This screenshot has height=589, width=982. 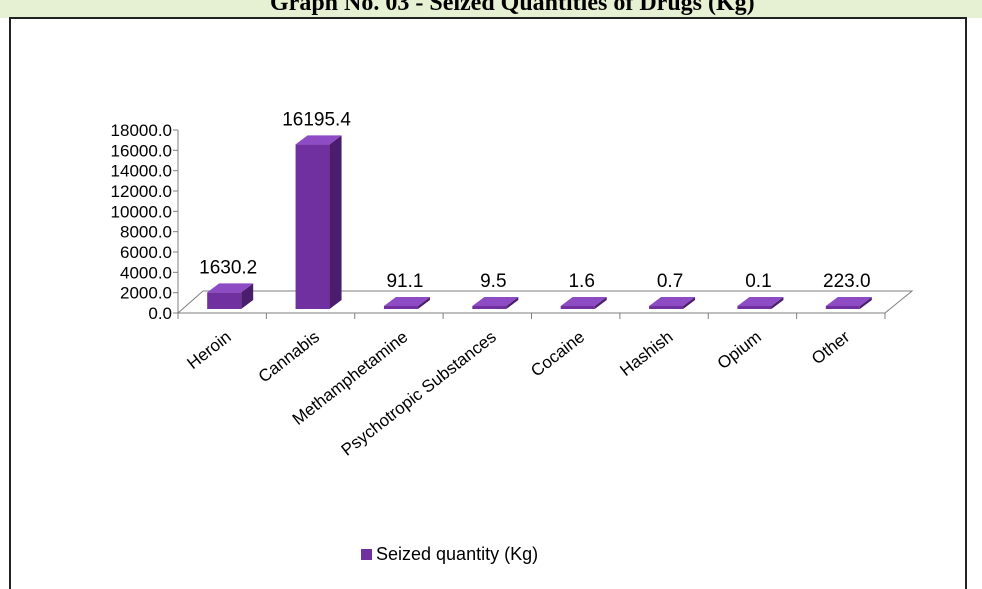 What do you see at coordinates (141, 130) in the screenshot?
I see `y-tick-label: 18000.0` at bounding box center [141, 130].